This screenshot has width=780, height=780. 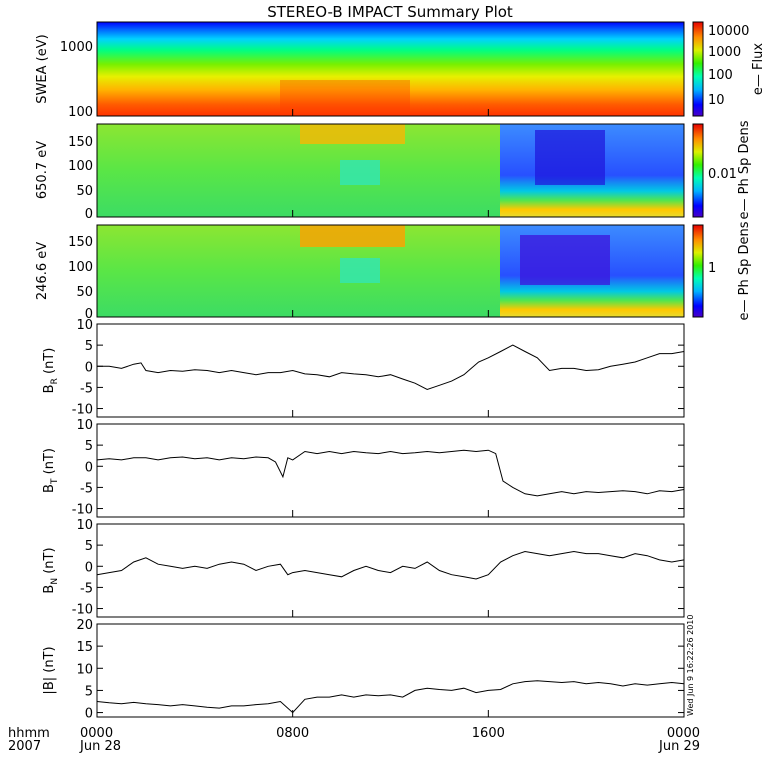 What do you see at coordinates (360, 172) in the screenshot?
I see `pad650-cyan-region` at bounding box center [360, 172].